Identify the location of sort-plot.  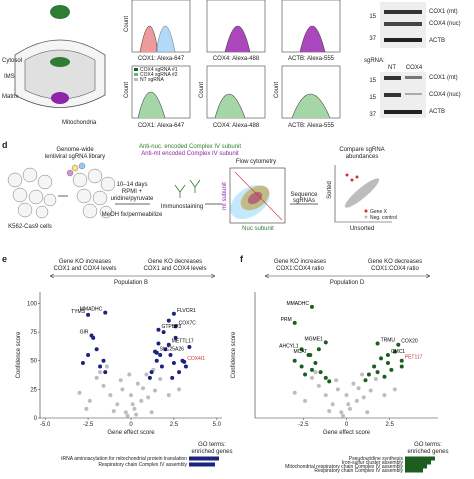
(363, 194).